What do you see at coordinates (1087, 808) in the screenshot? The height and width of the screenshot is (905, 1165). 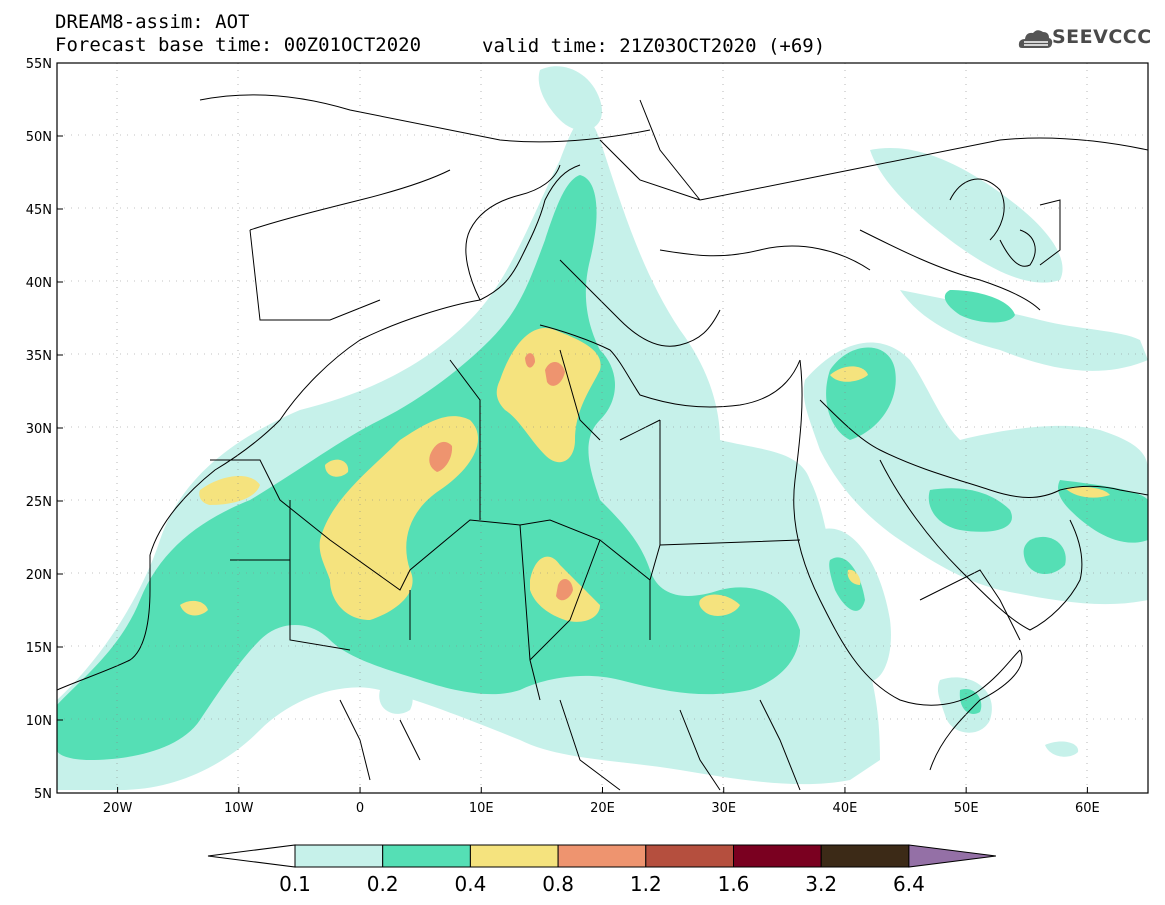 I see `lon-label: 60E` at bounding box center [1087, 808].